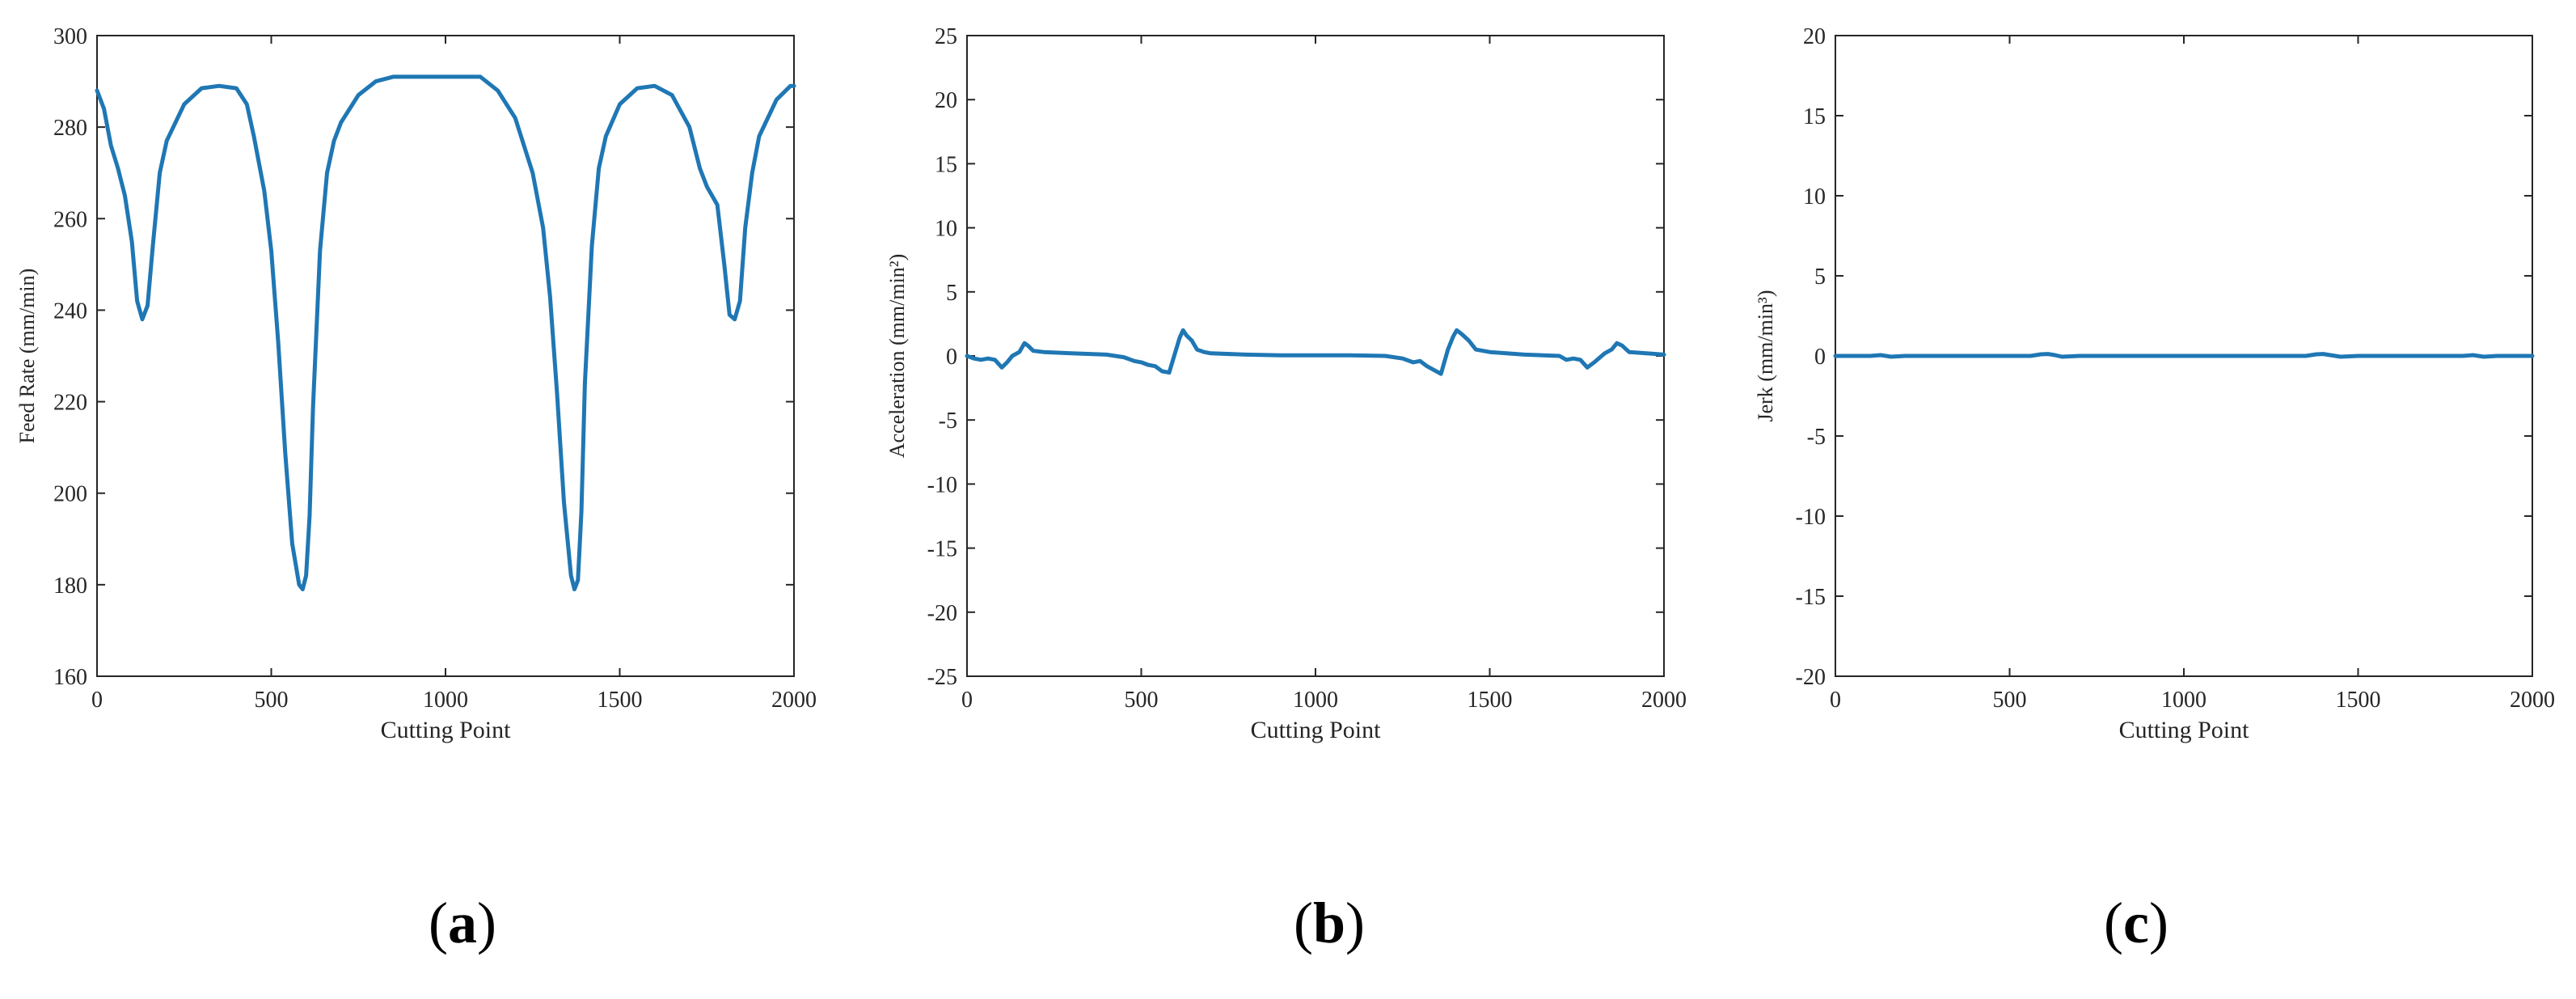  I want to click on y-tick-label: 180, so click(70, 586).